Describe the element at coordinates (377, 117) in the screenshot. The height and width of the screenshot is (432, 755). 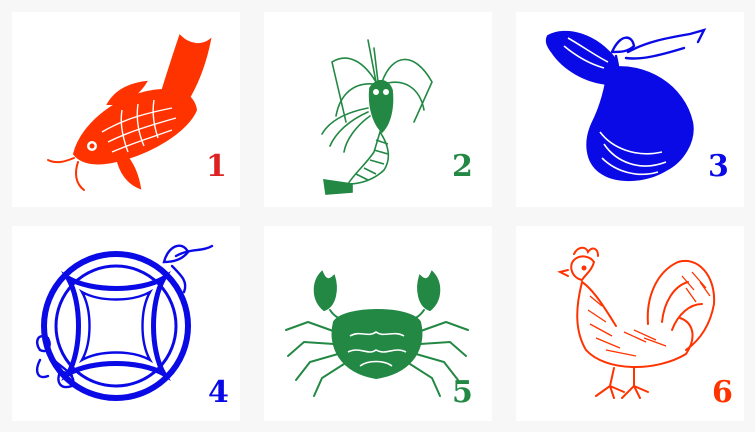
I see `shrimp-icon` at that location.